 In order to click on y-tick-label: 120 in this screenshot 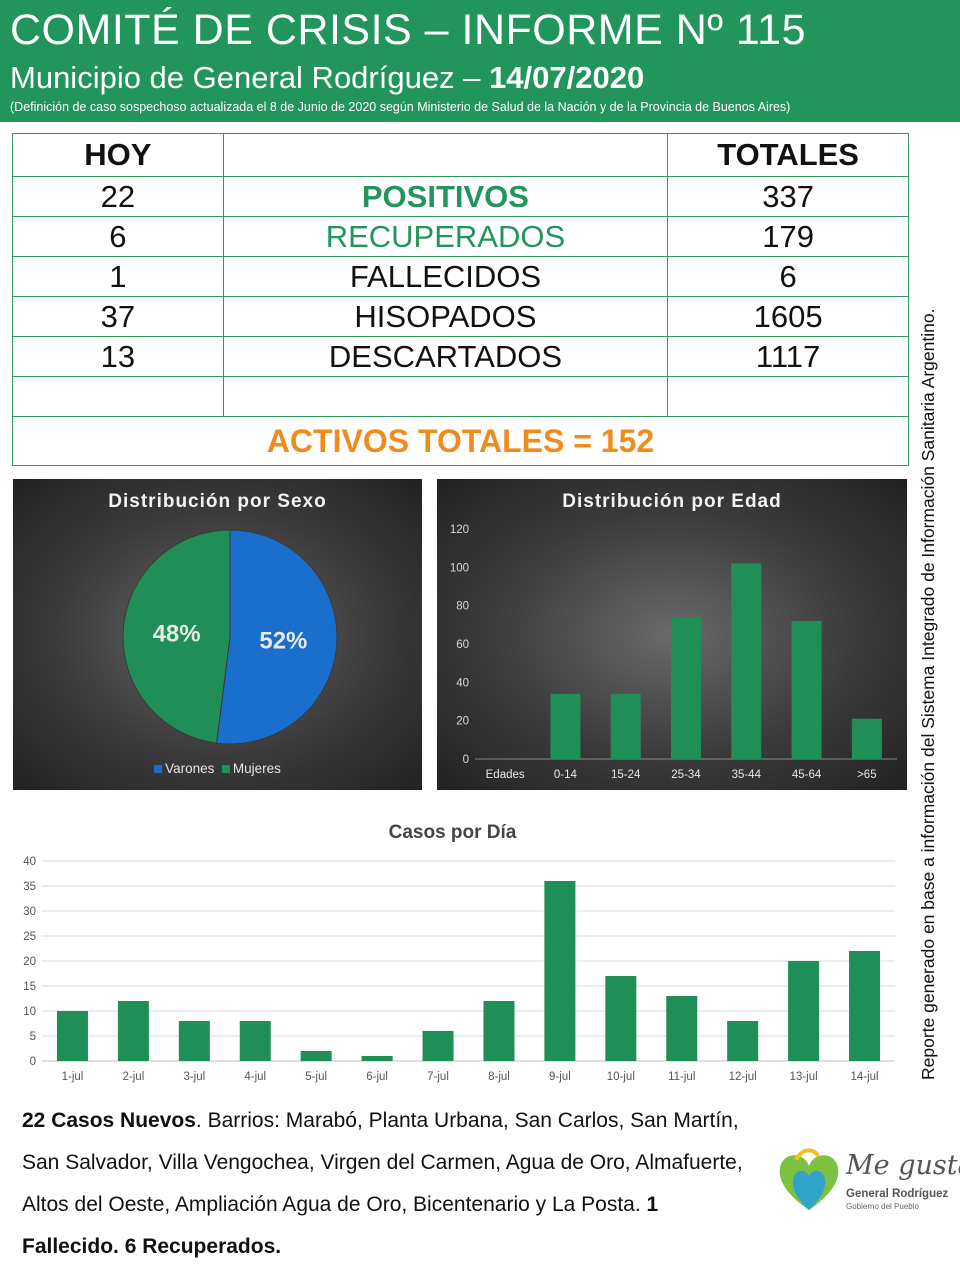, I will do `click(459, 530)`.